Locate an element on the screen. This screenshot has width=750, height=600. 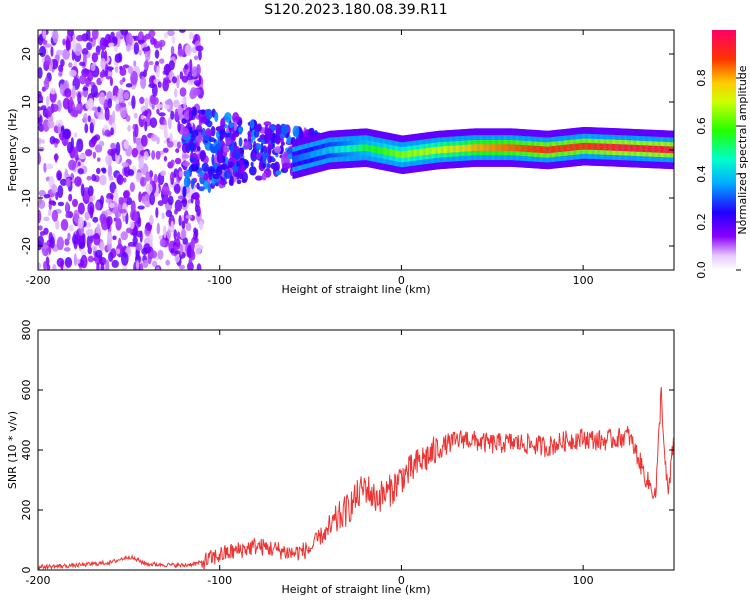
spectrogram-x-axis-label: Height of straight line (km) is located at coordinates (355, 289).